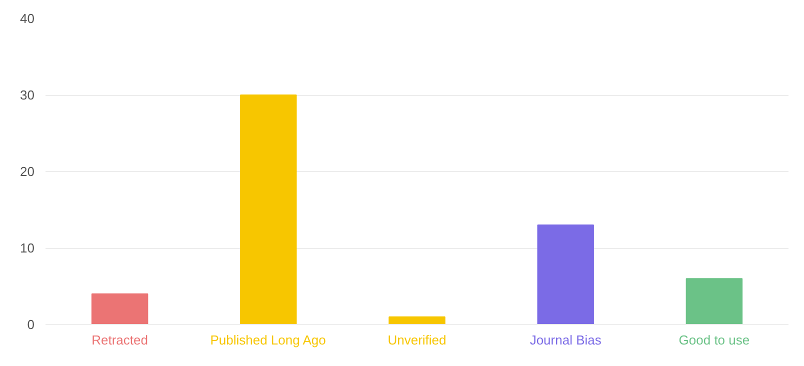 The height and width of the screenshot is (366, 804). What do you see at coordinates (31, 324) in the screenshot?
I see `y-tick-label: 0` at bounding box center [31, 324].